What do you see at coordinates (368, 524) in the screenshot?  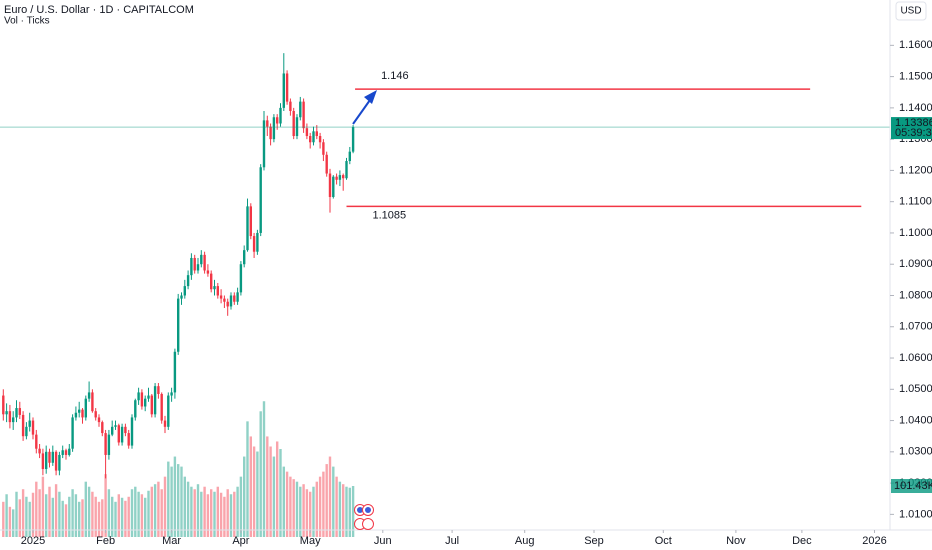 I see `event-icon` at bounding box center [368, 524].